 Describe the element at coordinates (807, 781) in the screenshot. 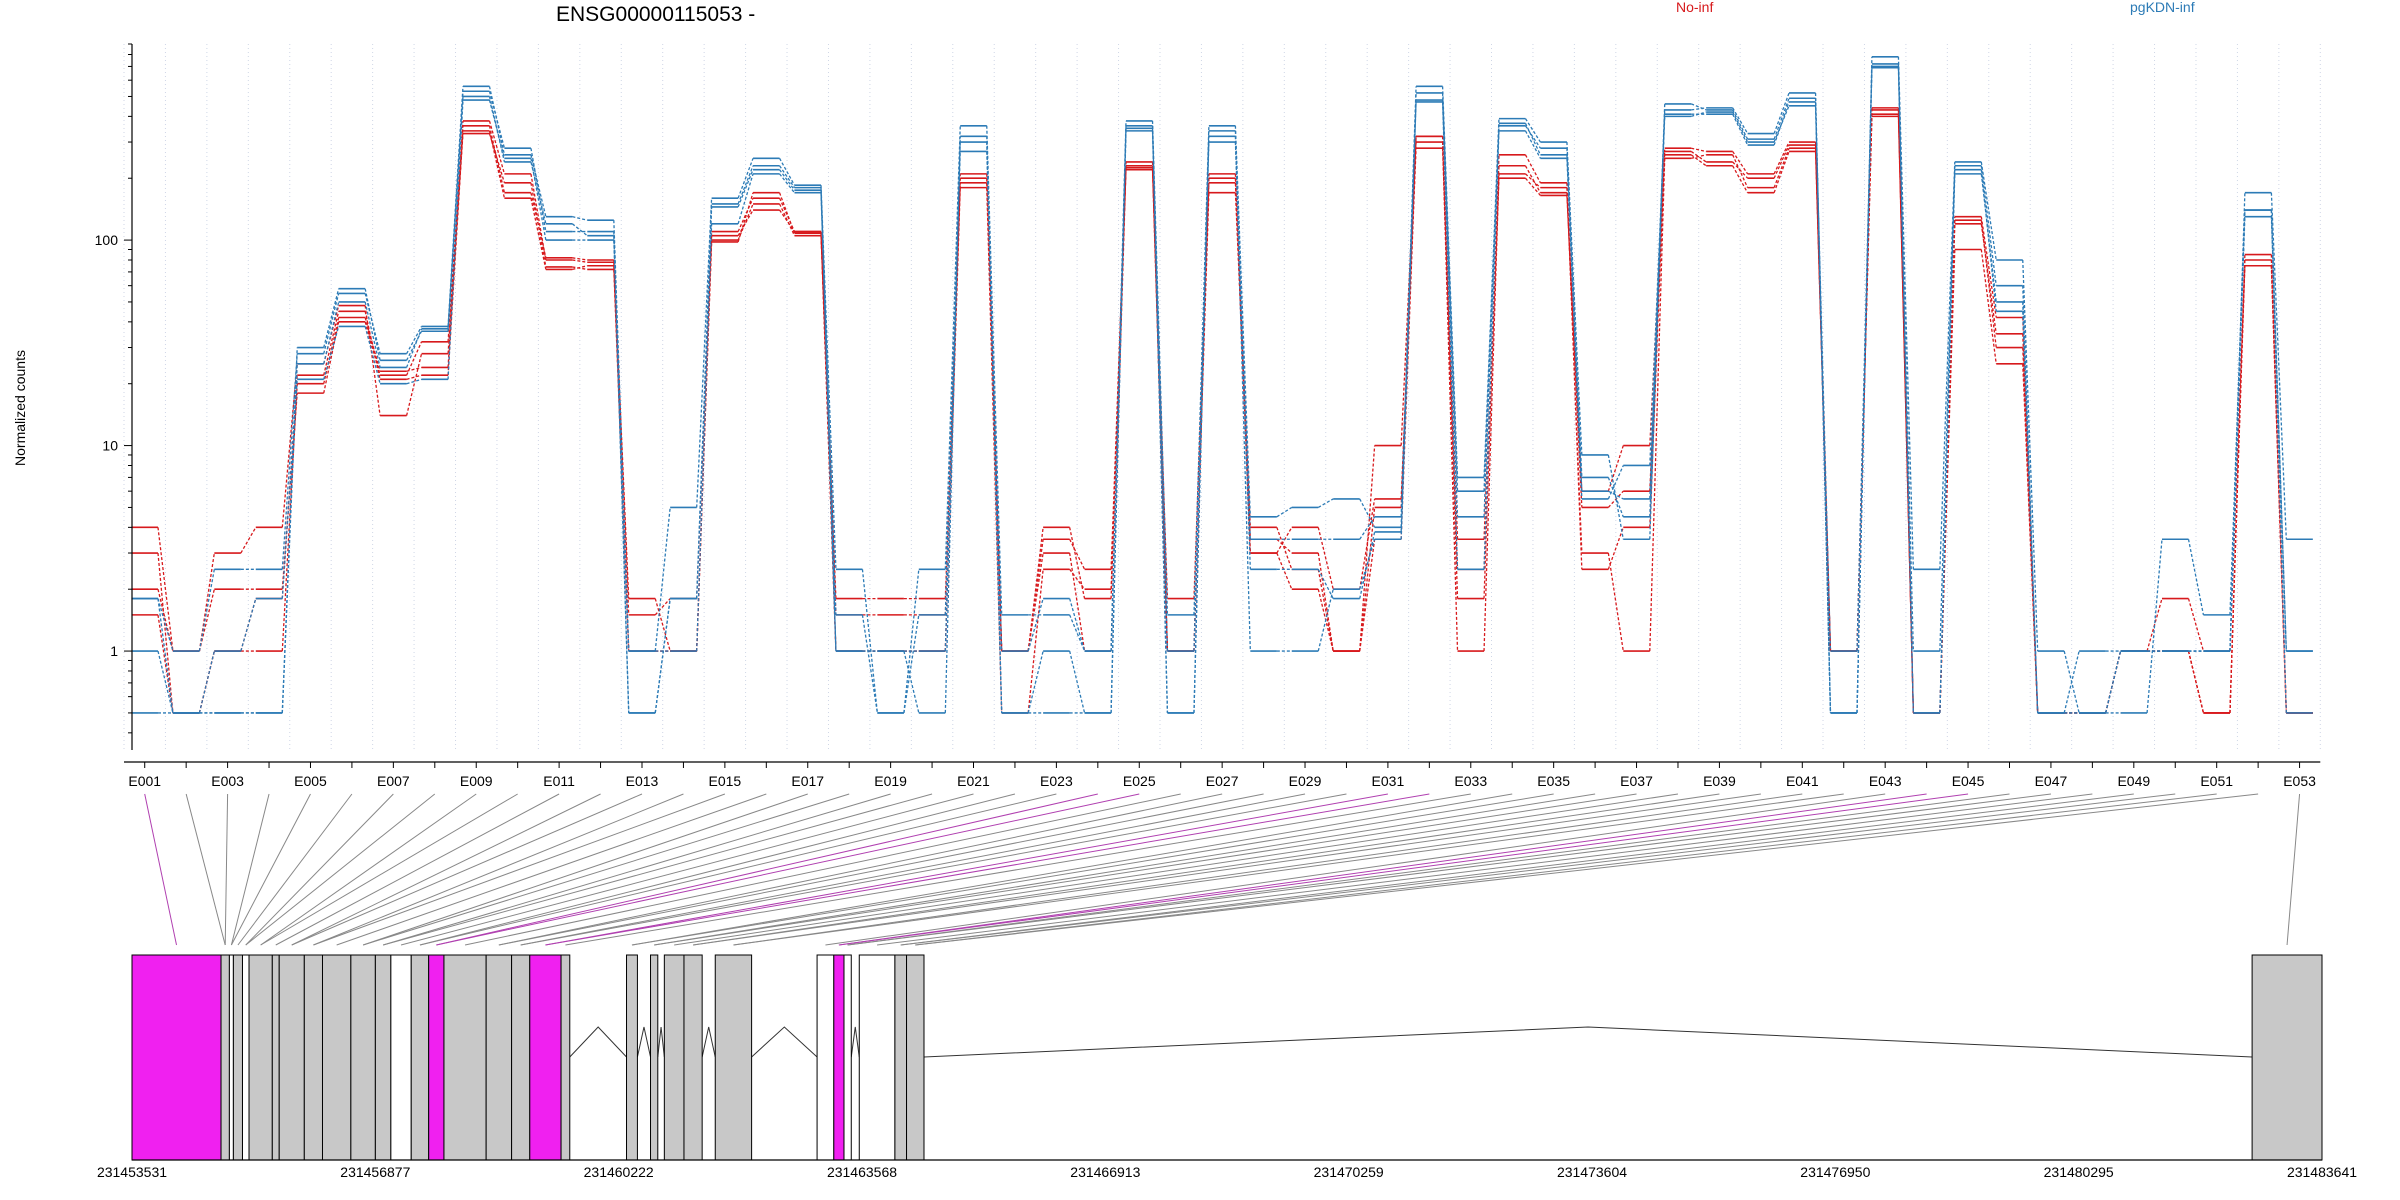

I see `x-tick-label: E017` at that location.